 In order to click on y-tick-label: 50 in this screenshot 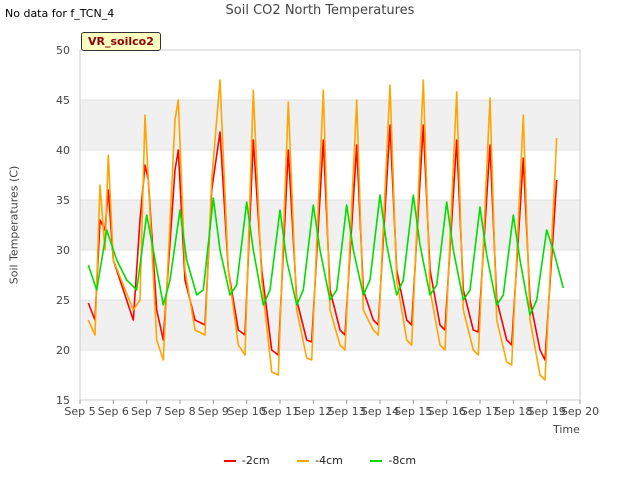, I will do `click(63, 50)`.